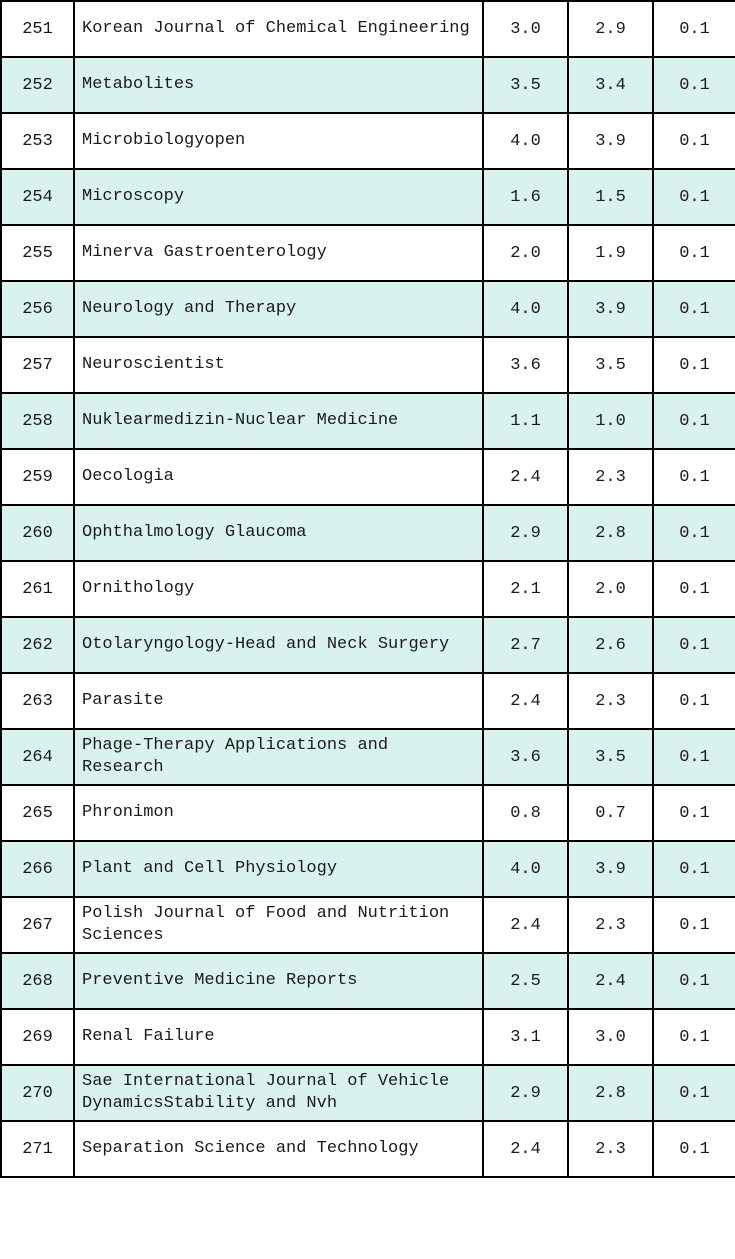  Describe the element at coordinates (278, 757) in the screenshot. I see `journal-name-cell: Phage-Therapy Applications and Research` at that location.